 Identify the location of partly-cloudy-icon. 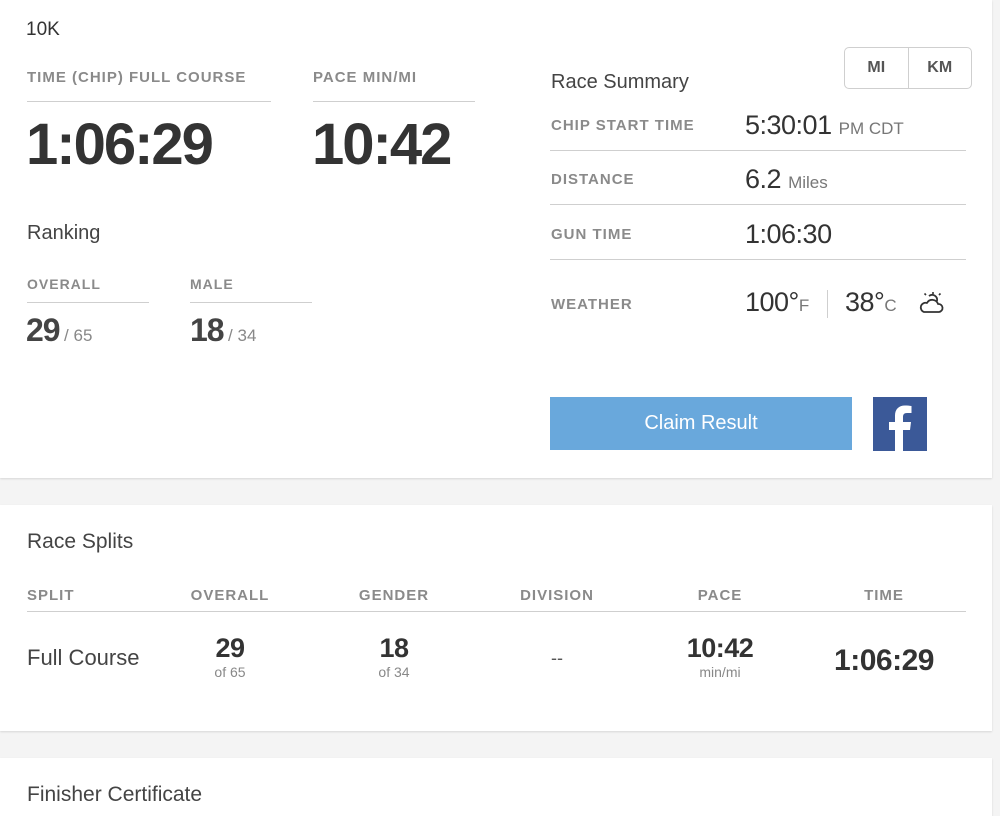
(932, 306).